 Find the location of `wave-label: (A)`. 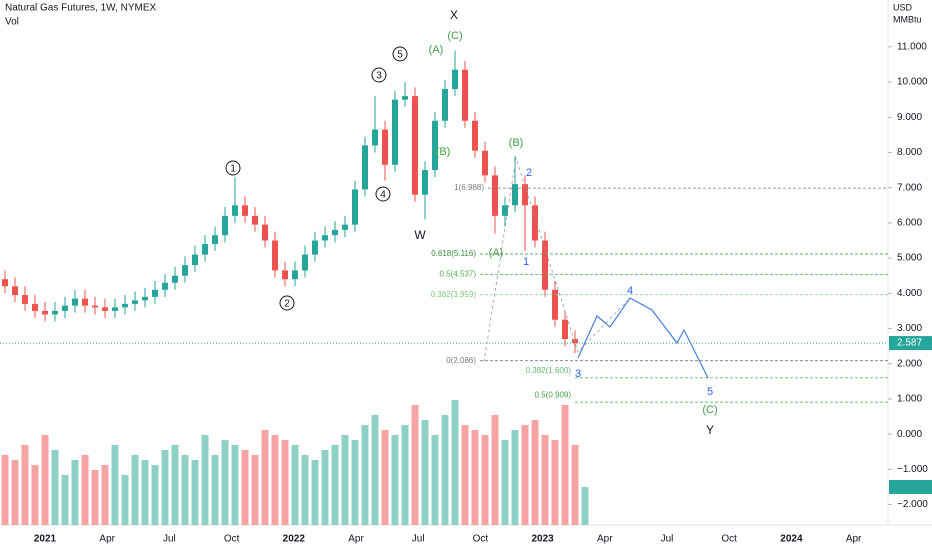

wave-label: (A) is located at coordinates (496, 253).